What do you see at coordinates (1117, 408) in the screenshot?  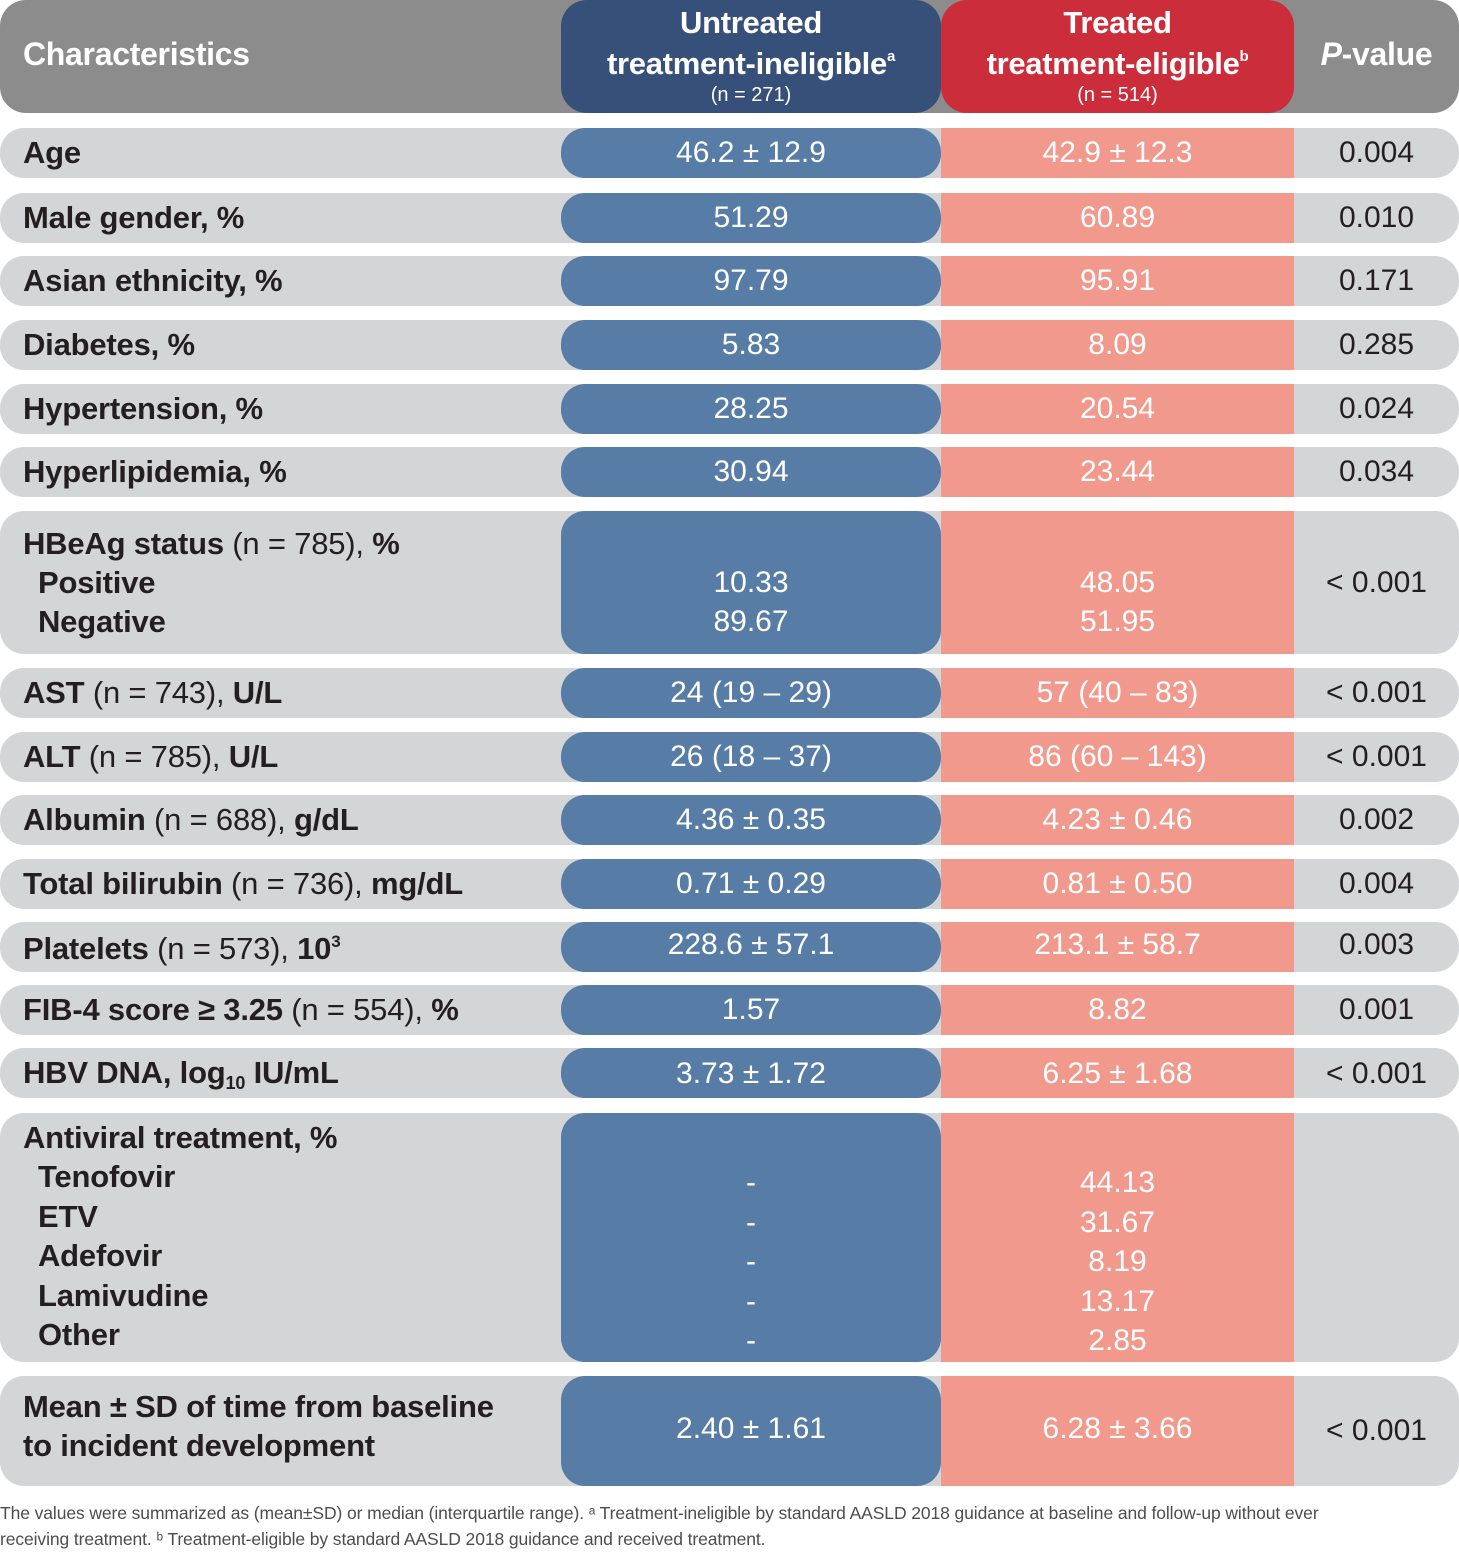 I see `treated-value: 20.54` at bounding box center [1117, 408].